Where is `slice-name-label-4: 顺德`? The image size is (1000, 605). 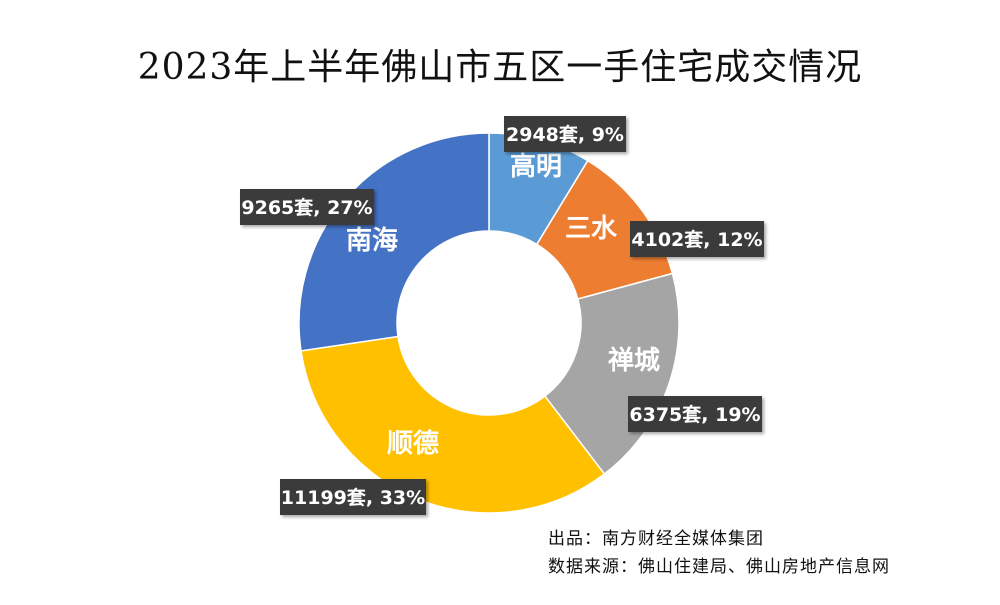 slice-name-label-4: 顺德 is located at coordinates (413, 444).